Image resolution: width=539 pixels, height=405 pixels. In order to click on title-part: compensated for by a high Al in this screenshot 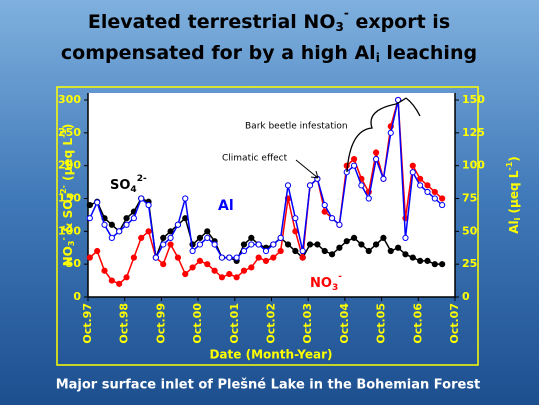, I will do `click(218, 53)`.